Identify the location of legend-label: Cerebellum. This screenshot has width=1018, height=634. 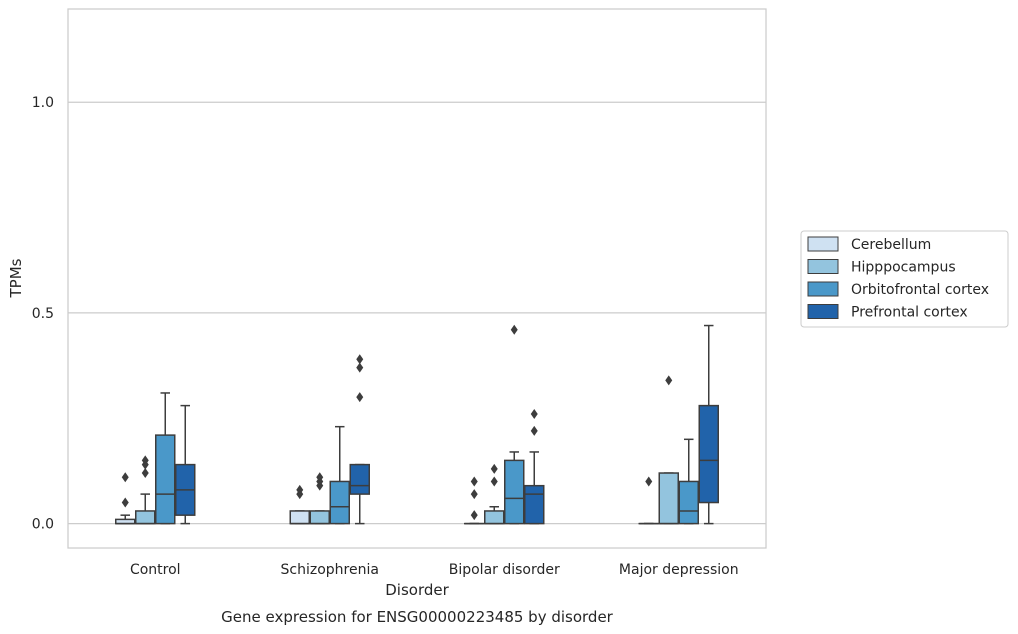
(891, 245).